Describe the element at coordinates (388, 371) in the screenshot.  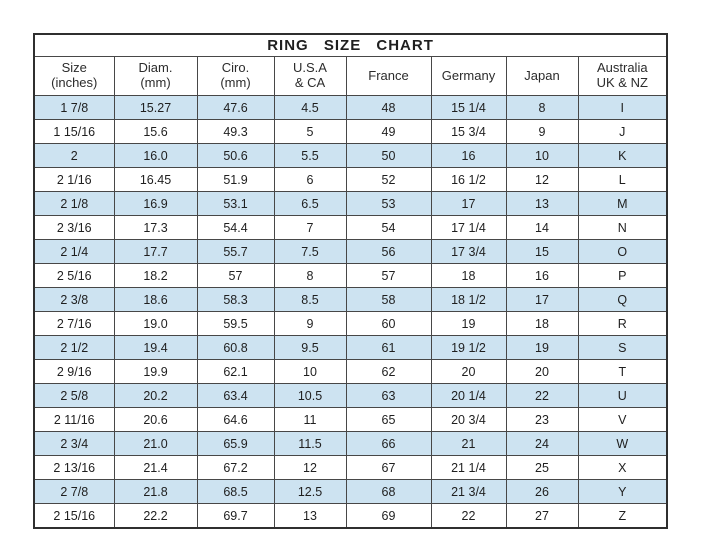
I see `table-cell: 62` at that location.